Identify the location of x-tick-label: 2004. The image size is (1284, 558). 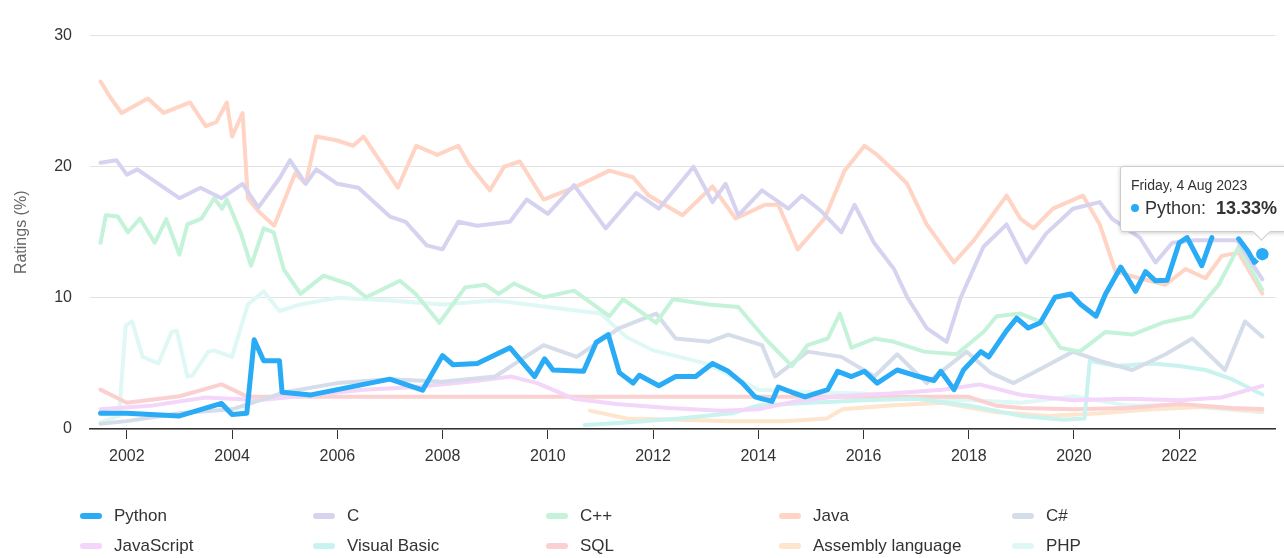
(232, 456).